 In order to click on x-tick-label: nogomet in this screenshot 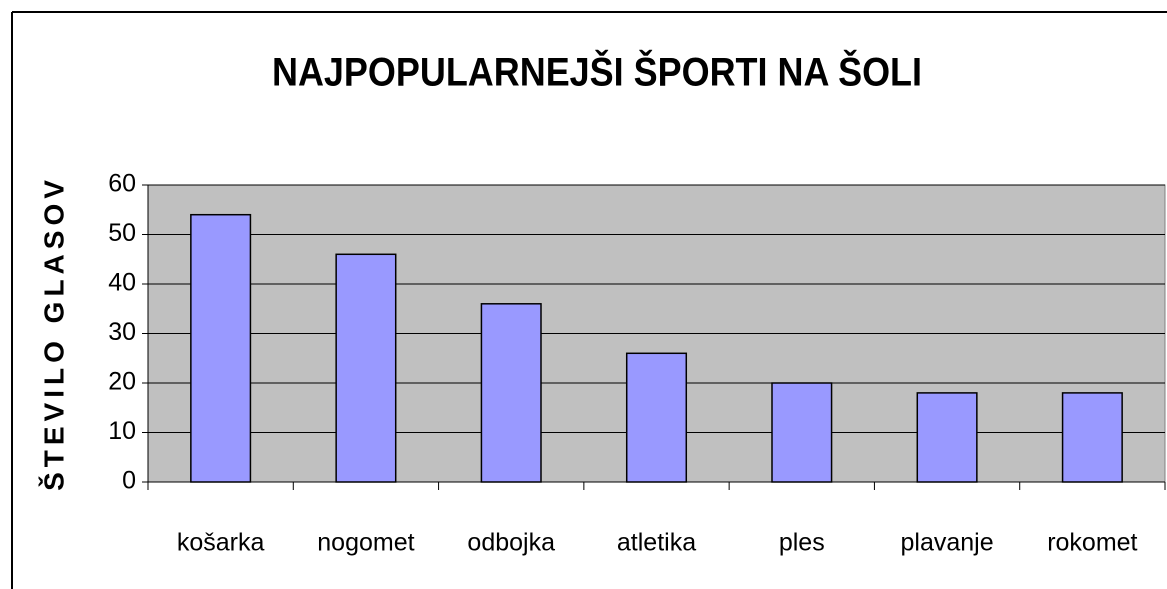, I will do `click(365, 543)`.